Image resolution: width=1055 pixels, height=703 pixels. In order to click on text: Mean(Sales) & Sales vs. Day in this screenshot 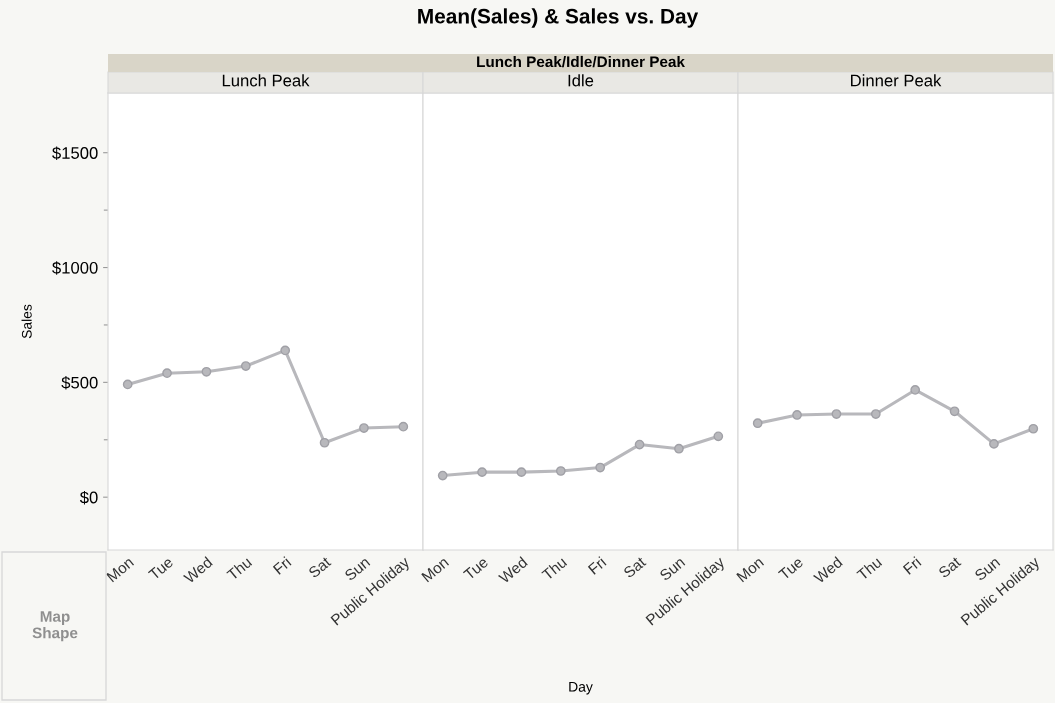, I will do `click(558, 18)`.